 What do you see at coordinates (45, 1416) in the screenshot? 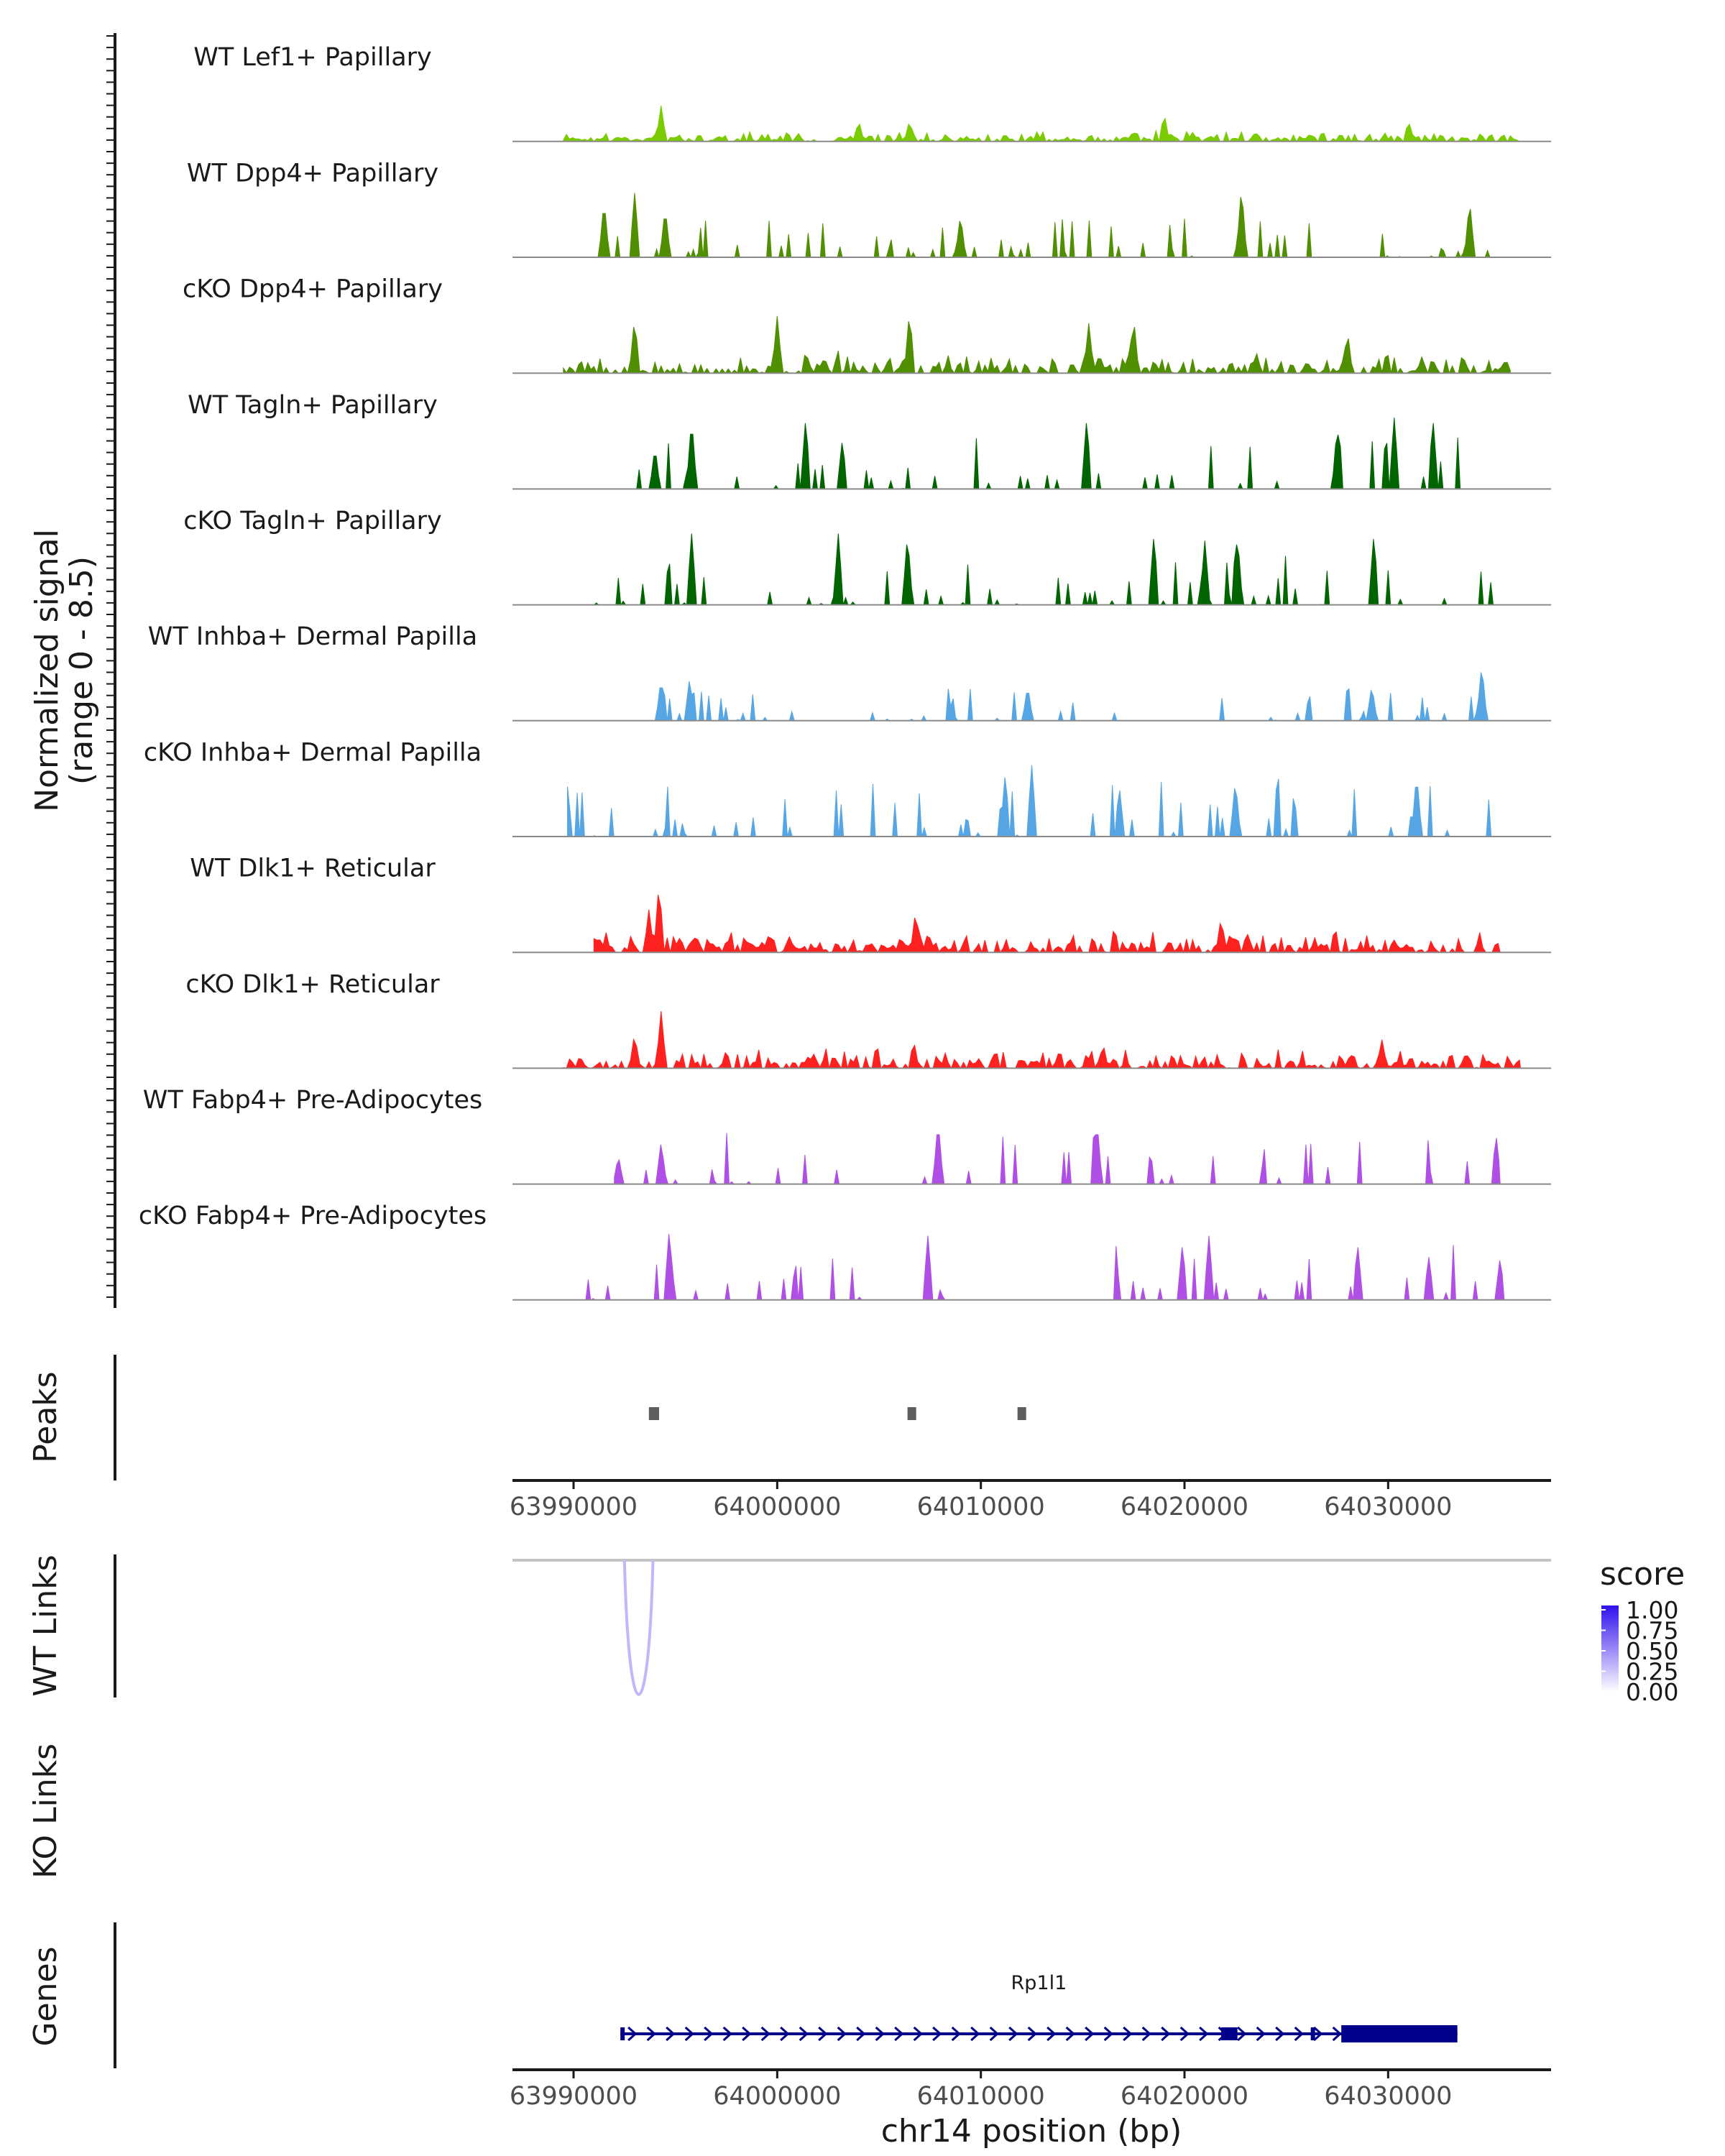
I see `peaks-panel-title: Peaks` at bounding box center [45, 1416].